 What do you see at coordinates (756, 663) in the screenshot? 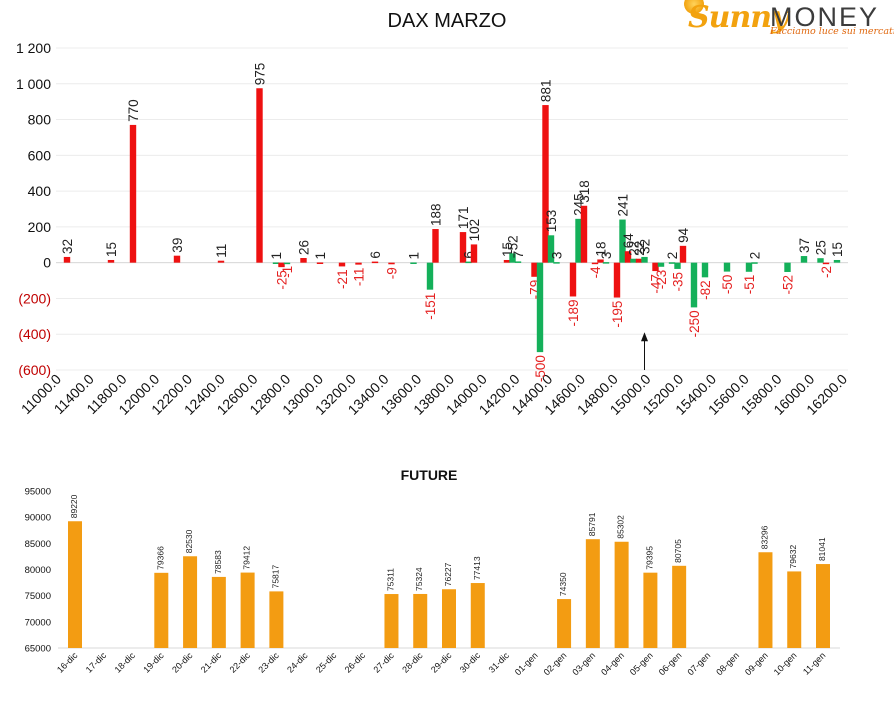
I see `x-tick-label: 09-gen` at bounding box center [756, 663].